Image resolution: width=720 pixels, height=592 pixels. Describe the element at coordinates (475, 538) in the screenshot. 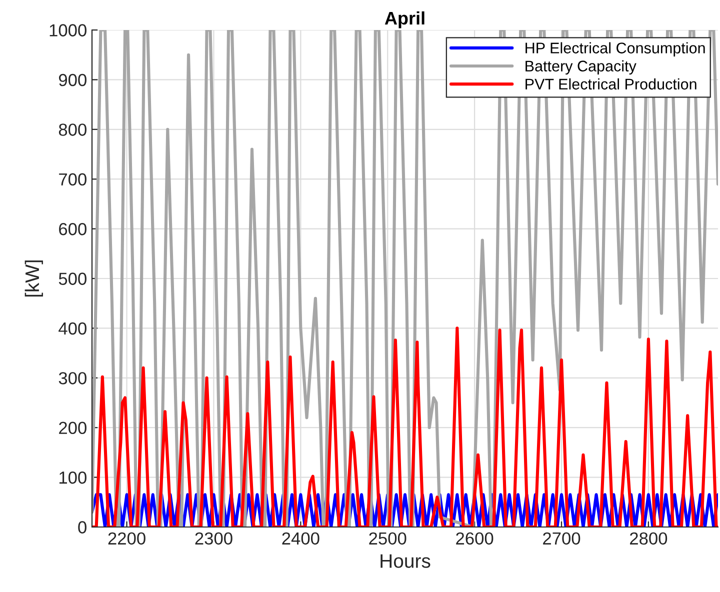

I see `x-tick-label: 2600` at that location.